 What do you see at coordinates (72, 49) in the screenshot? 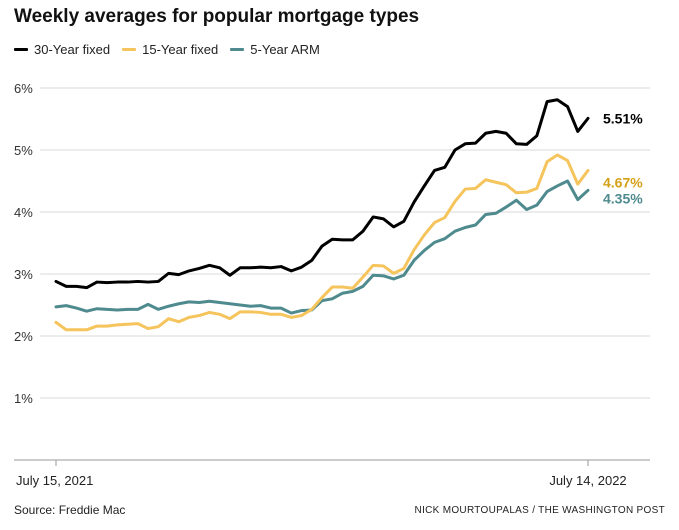
I see `legend-label-30-year: 30-Year fixed` at bounding box center [72, 49].